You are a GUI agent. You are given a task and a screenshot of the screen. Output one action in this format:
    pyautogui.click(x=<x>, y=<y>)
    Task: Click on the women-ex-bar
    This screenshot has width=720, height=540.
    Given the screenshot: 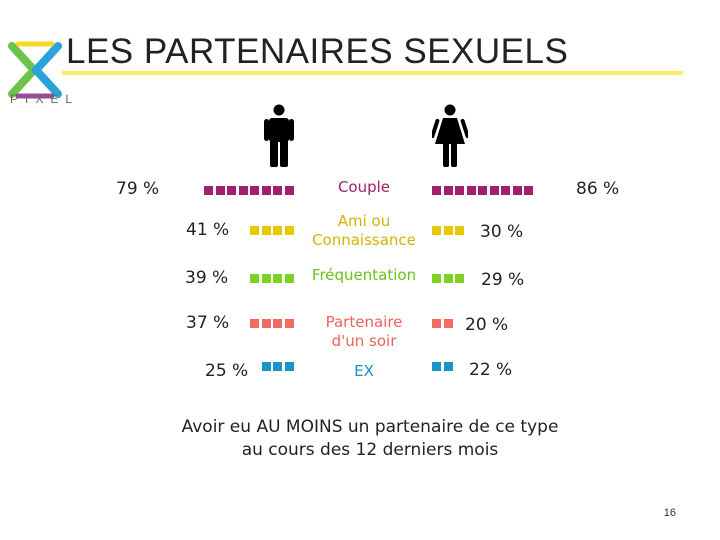 What is the action you would take?
    pyautogui.click(x=443, y=367)
    